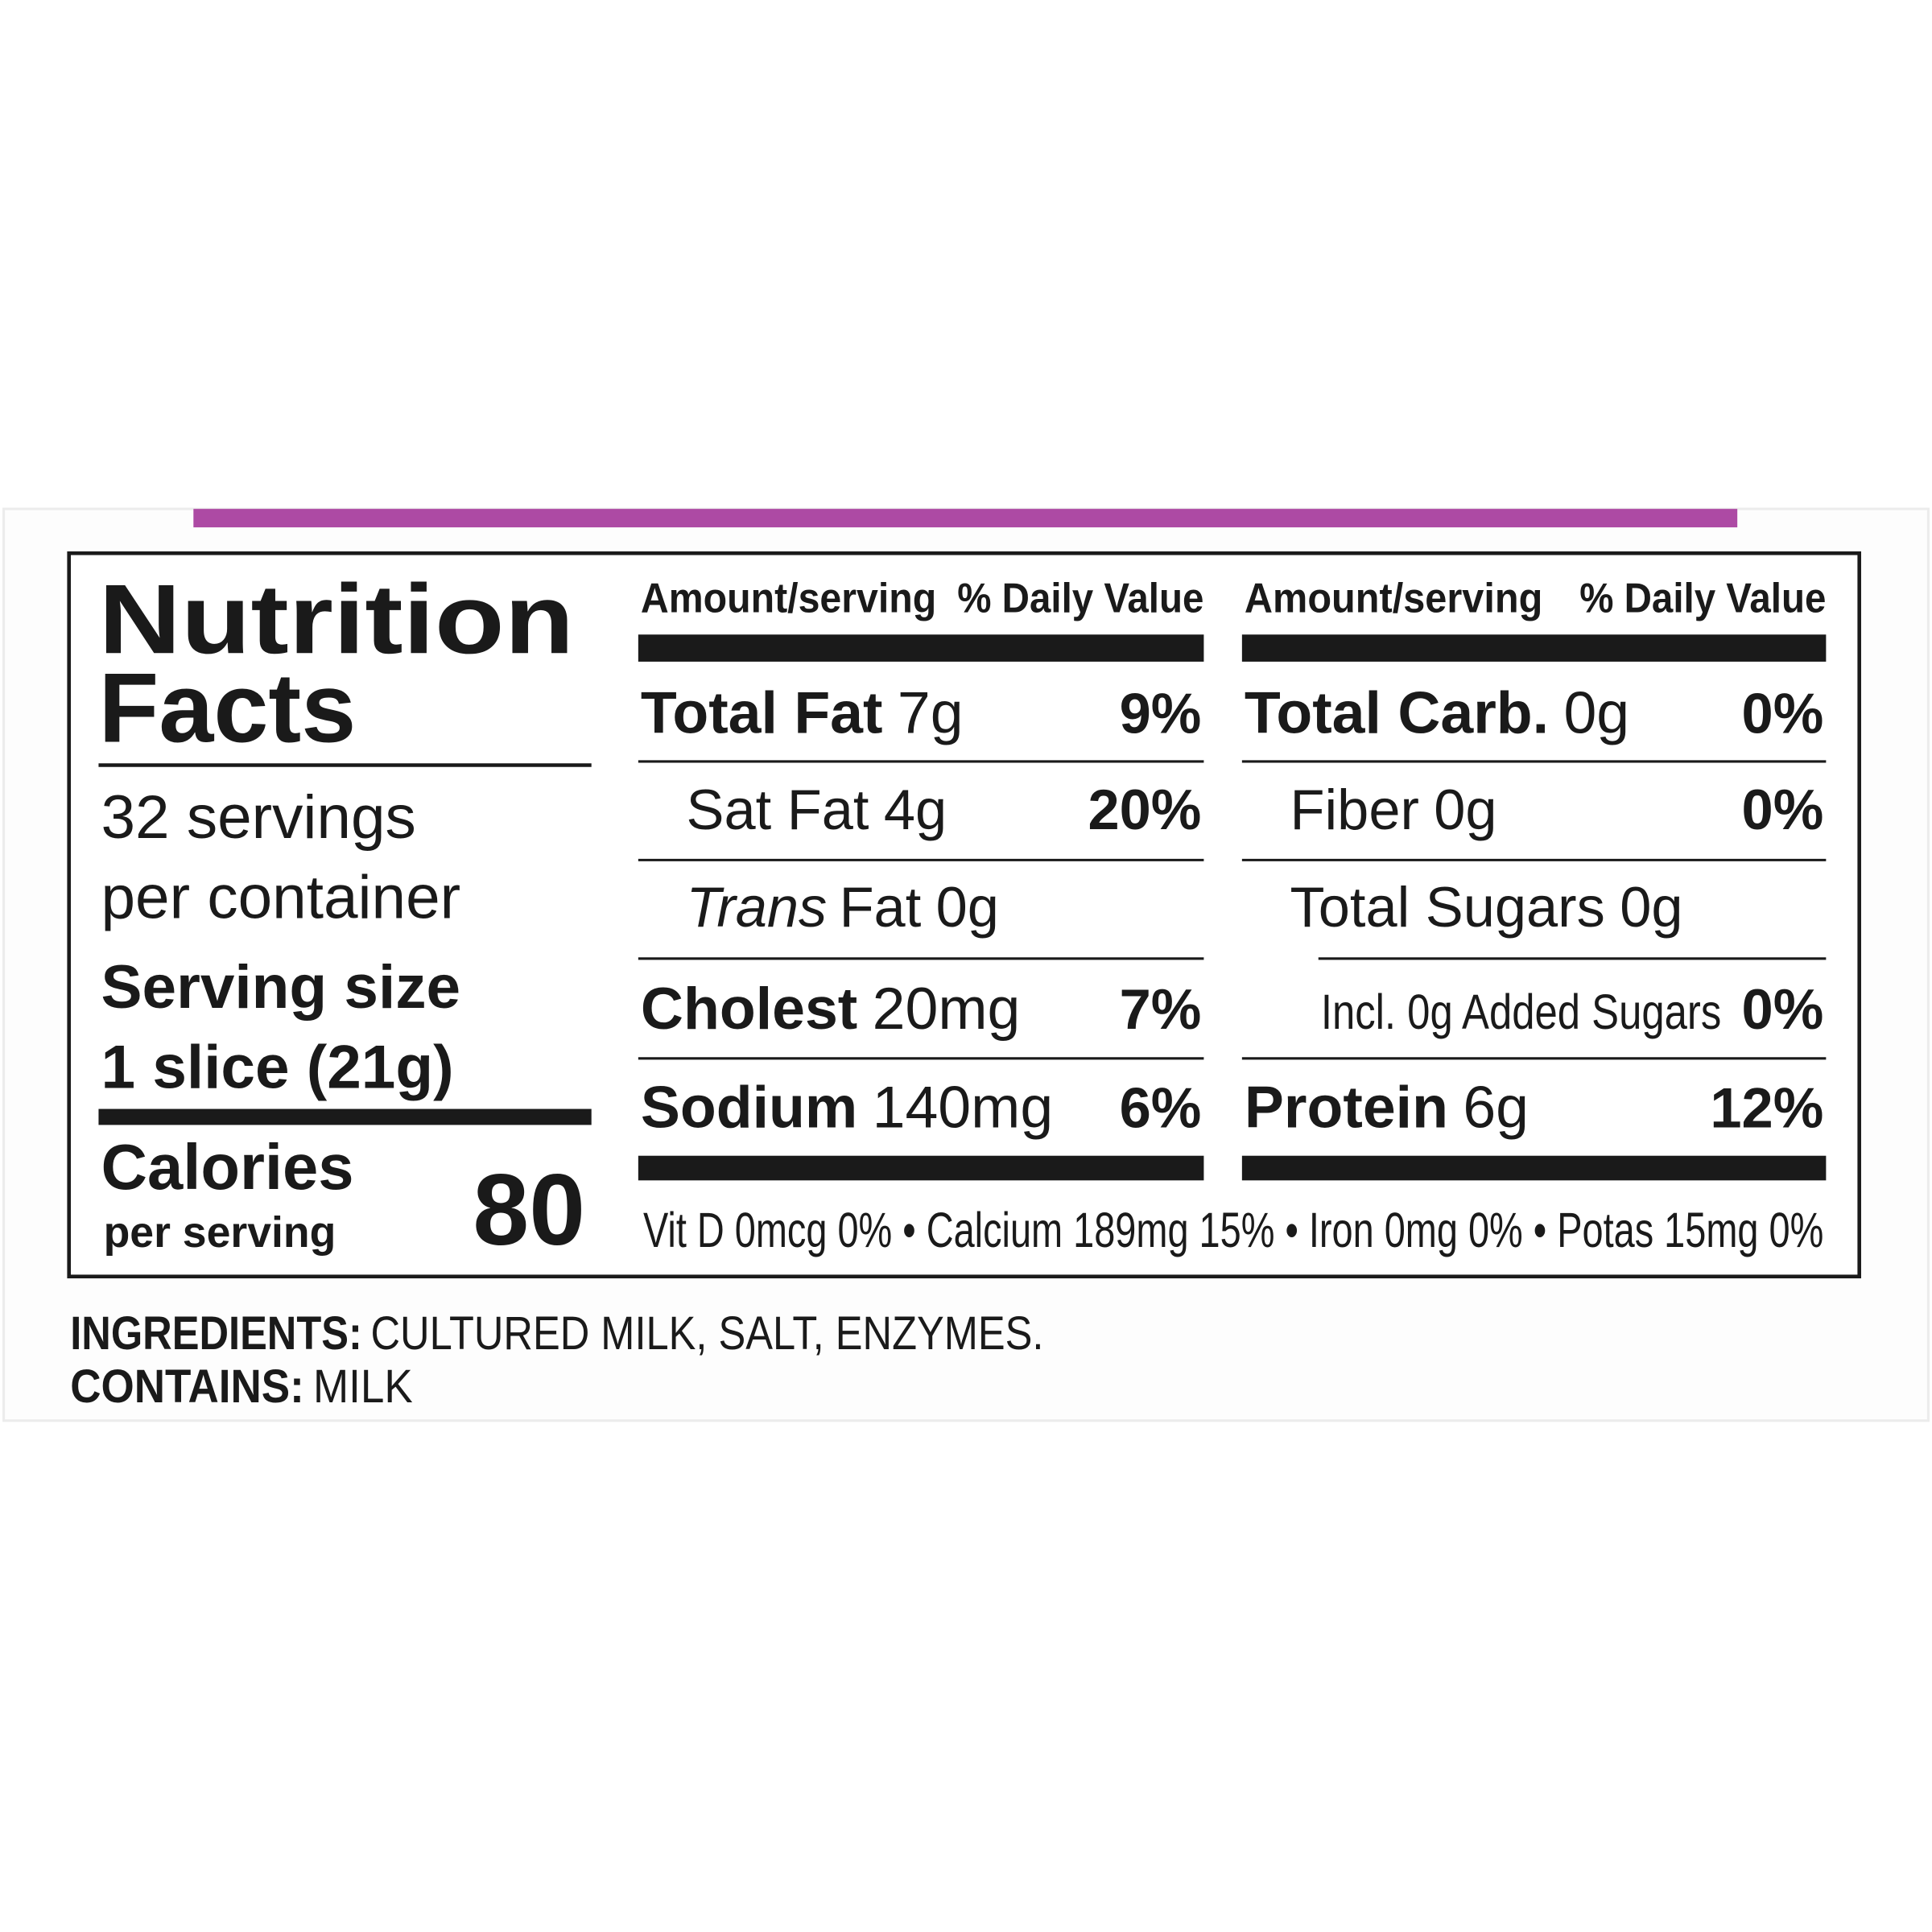 This screenshot has height=1932, width=1932. What do you see at coordinates (281, 897) in the screenshot?
I see `servings: per container` at bounding box center [281, 897].